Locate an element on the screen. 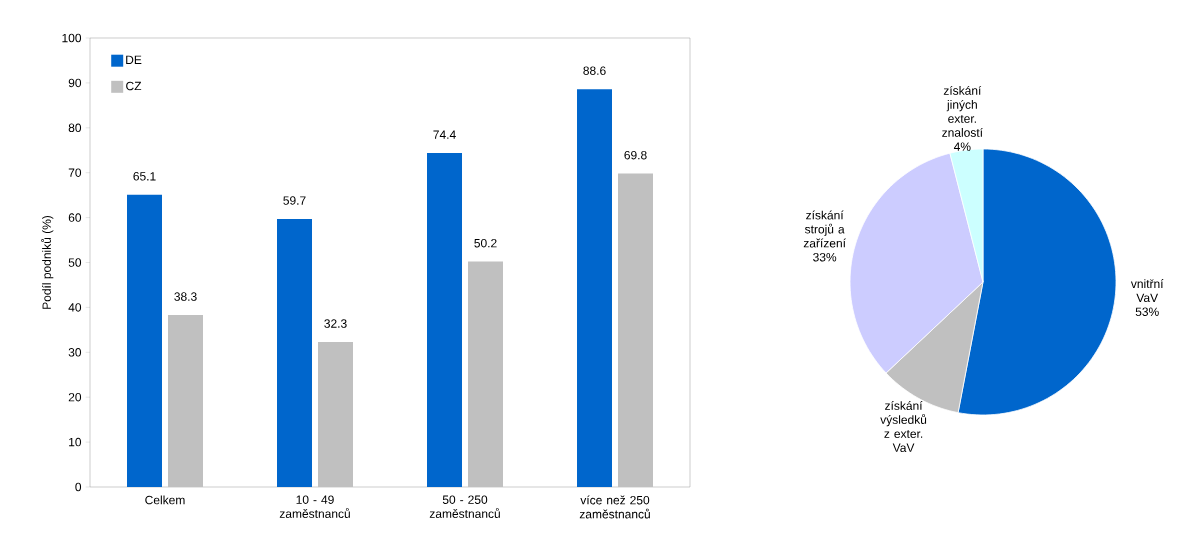 This screenshot has height=552, width=1177. y-tick-label: 10 is located at coordinates (75, 442).